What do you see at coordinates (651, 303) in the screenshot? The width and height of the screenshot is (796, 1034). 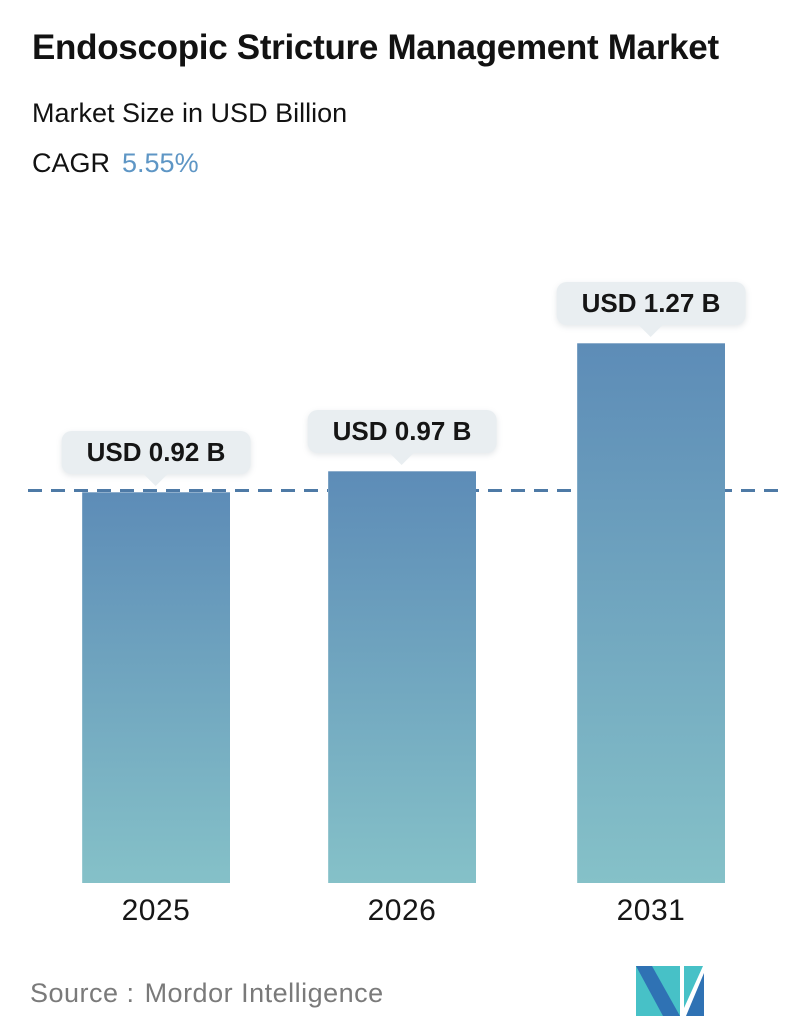 I see `value-label: USD 1.27 B` at bounding box center [651, 303].